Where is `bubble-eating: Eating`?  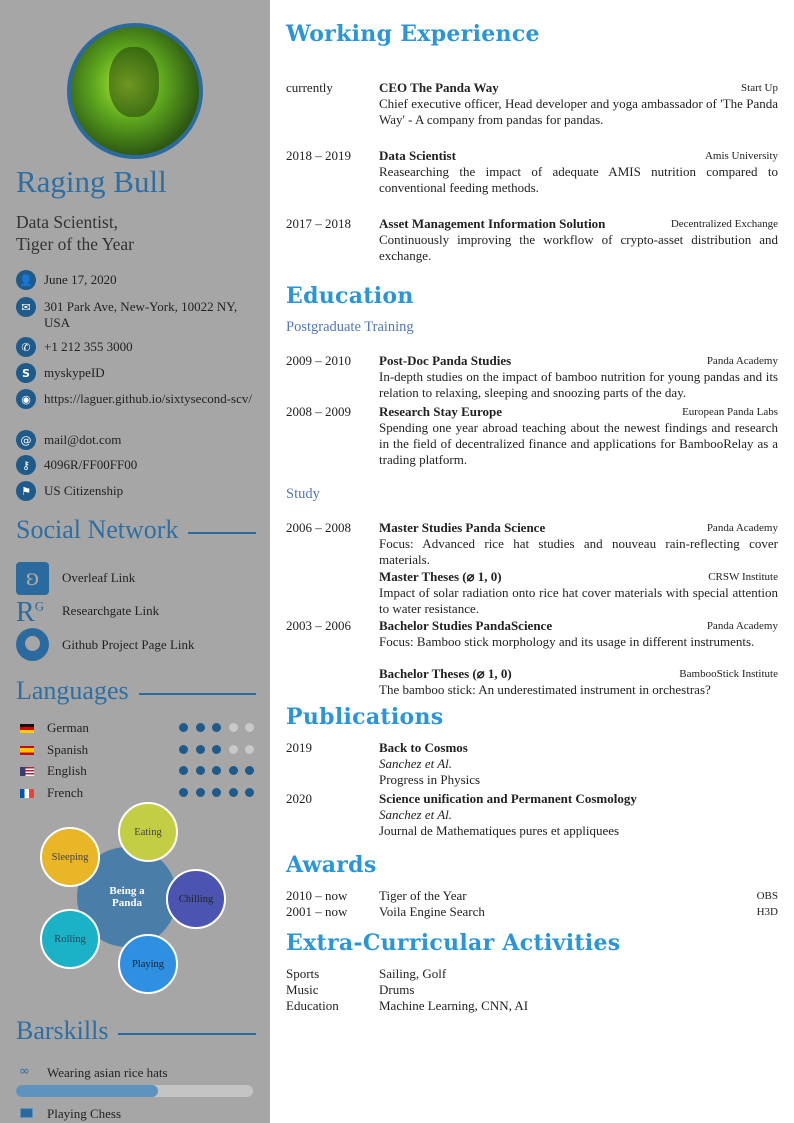
bubble-eating: Eating is located at coordinates (148, 832).